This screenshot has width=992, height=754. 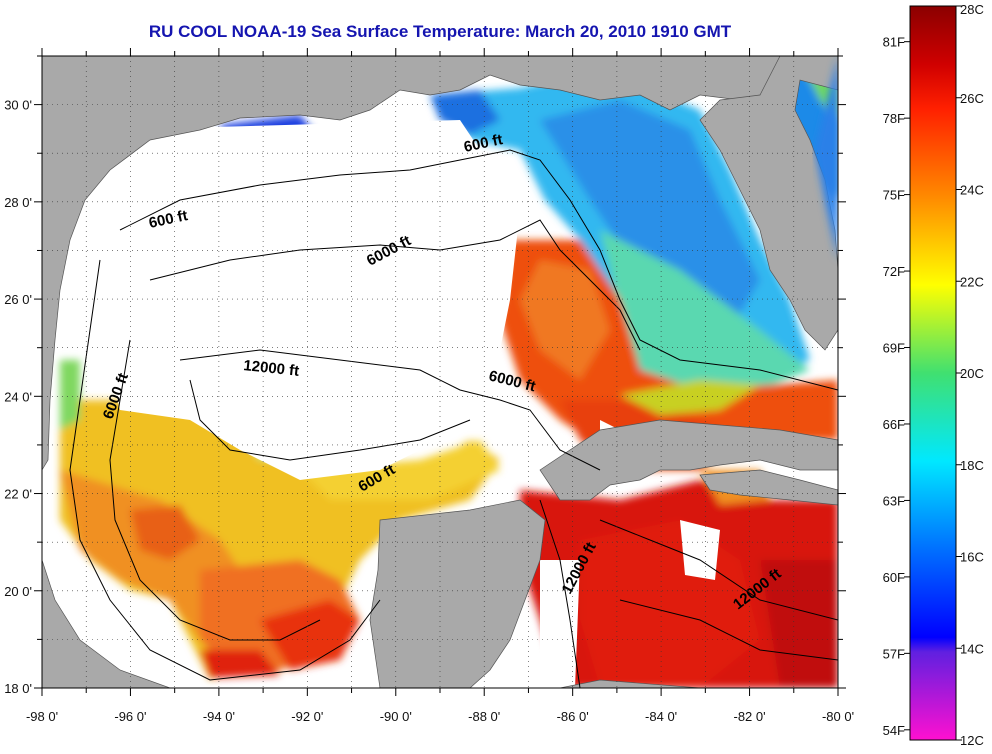 I want to click on latitude-label: 24 0', so click(x=18, y=396).